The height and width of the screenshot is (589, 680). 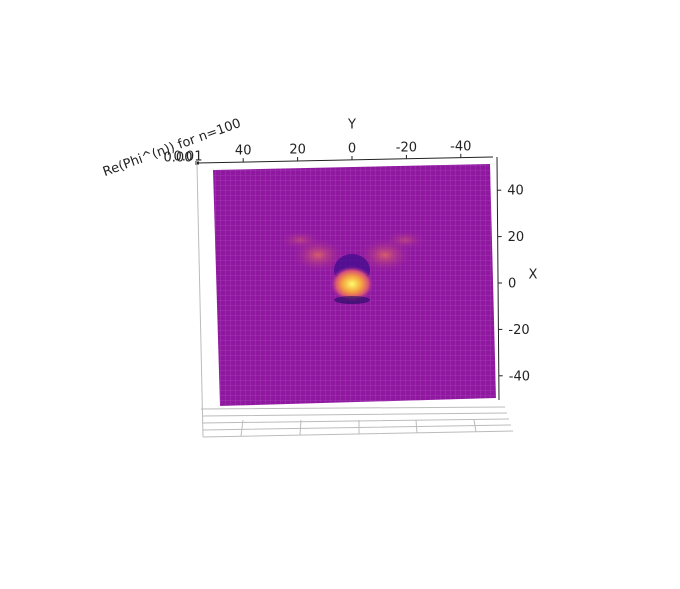 What do you see at coordinates (297, 150) in the screenshot?
I see `y-tick-label: 20` at bounding box center [297, 150].